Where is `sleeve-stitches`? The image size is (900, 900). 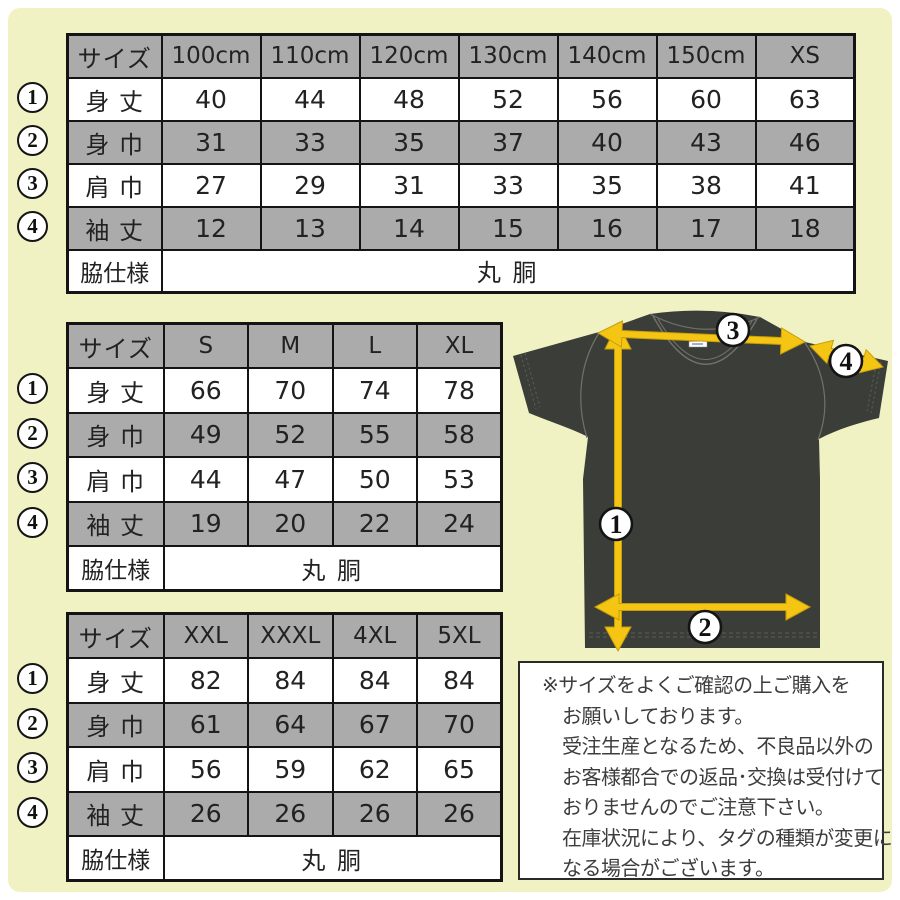
sleeve-stitches is located at coordinates (701, 383).